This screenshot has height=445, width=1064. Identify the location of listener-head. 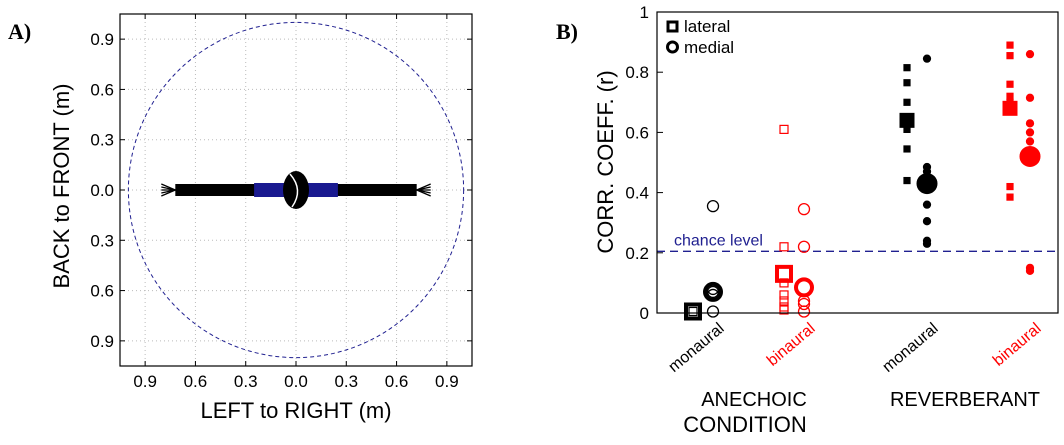
(296, 190).